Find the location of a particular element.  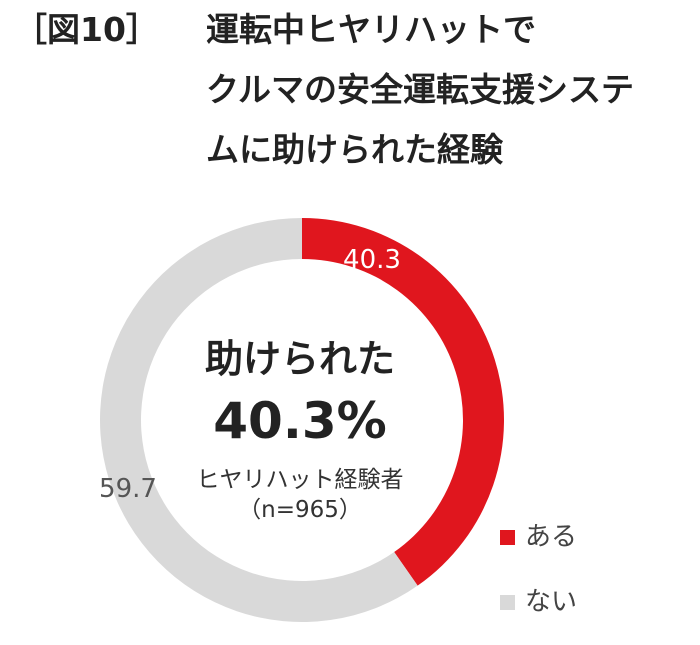

chart-title-line-3: ムに助けられた経験 is located at coordinates (354, 149).